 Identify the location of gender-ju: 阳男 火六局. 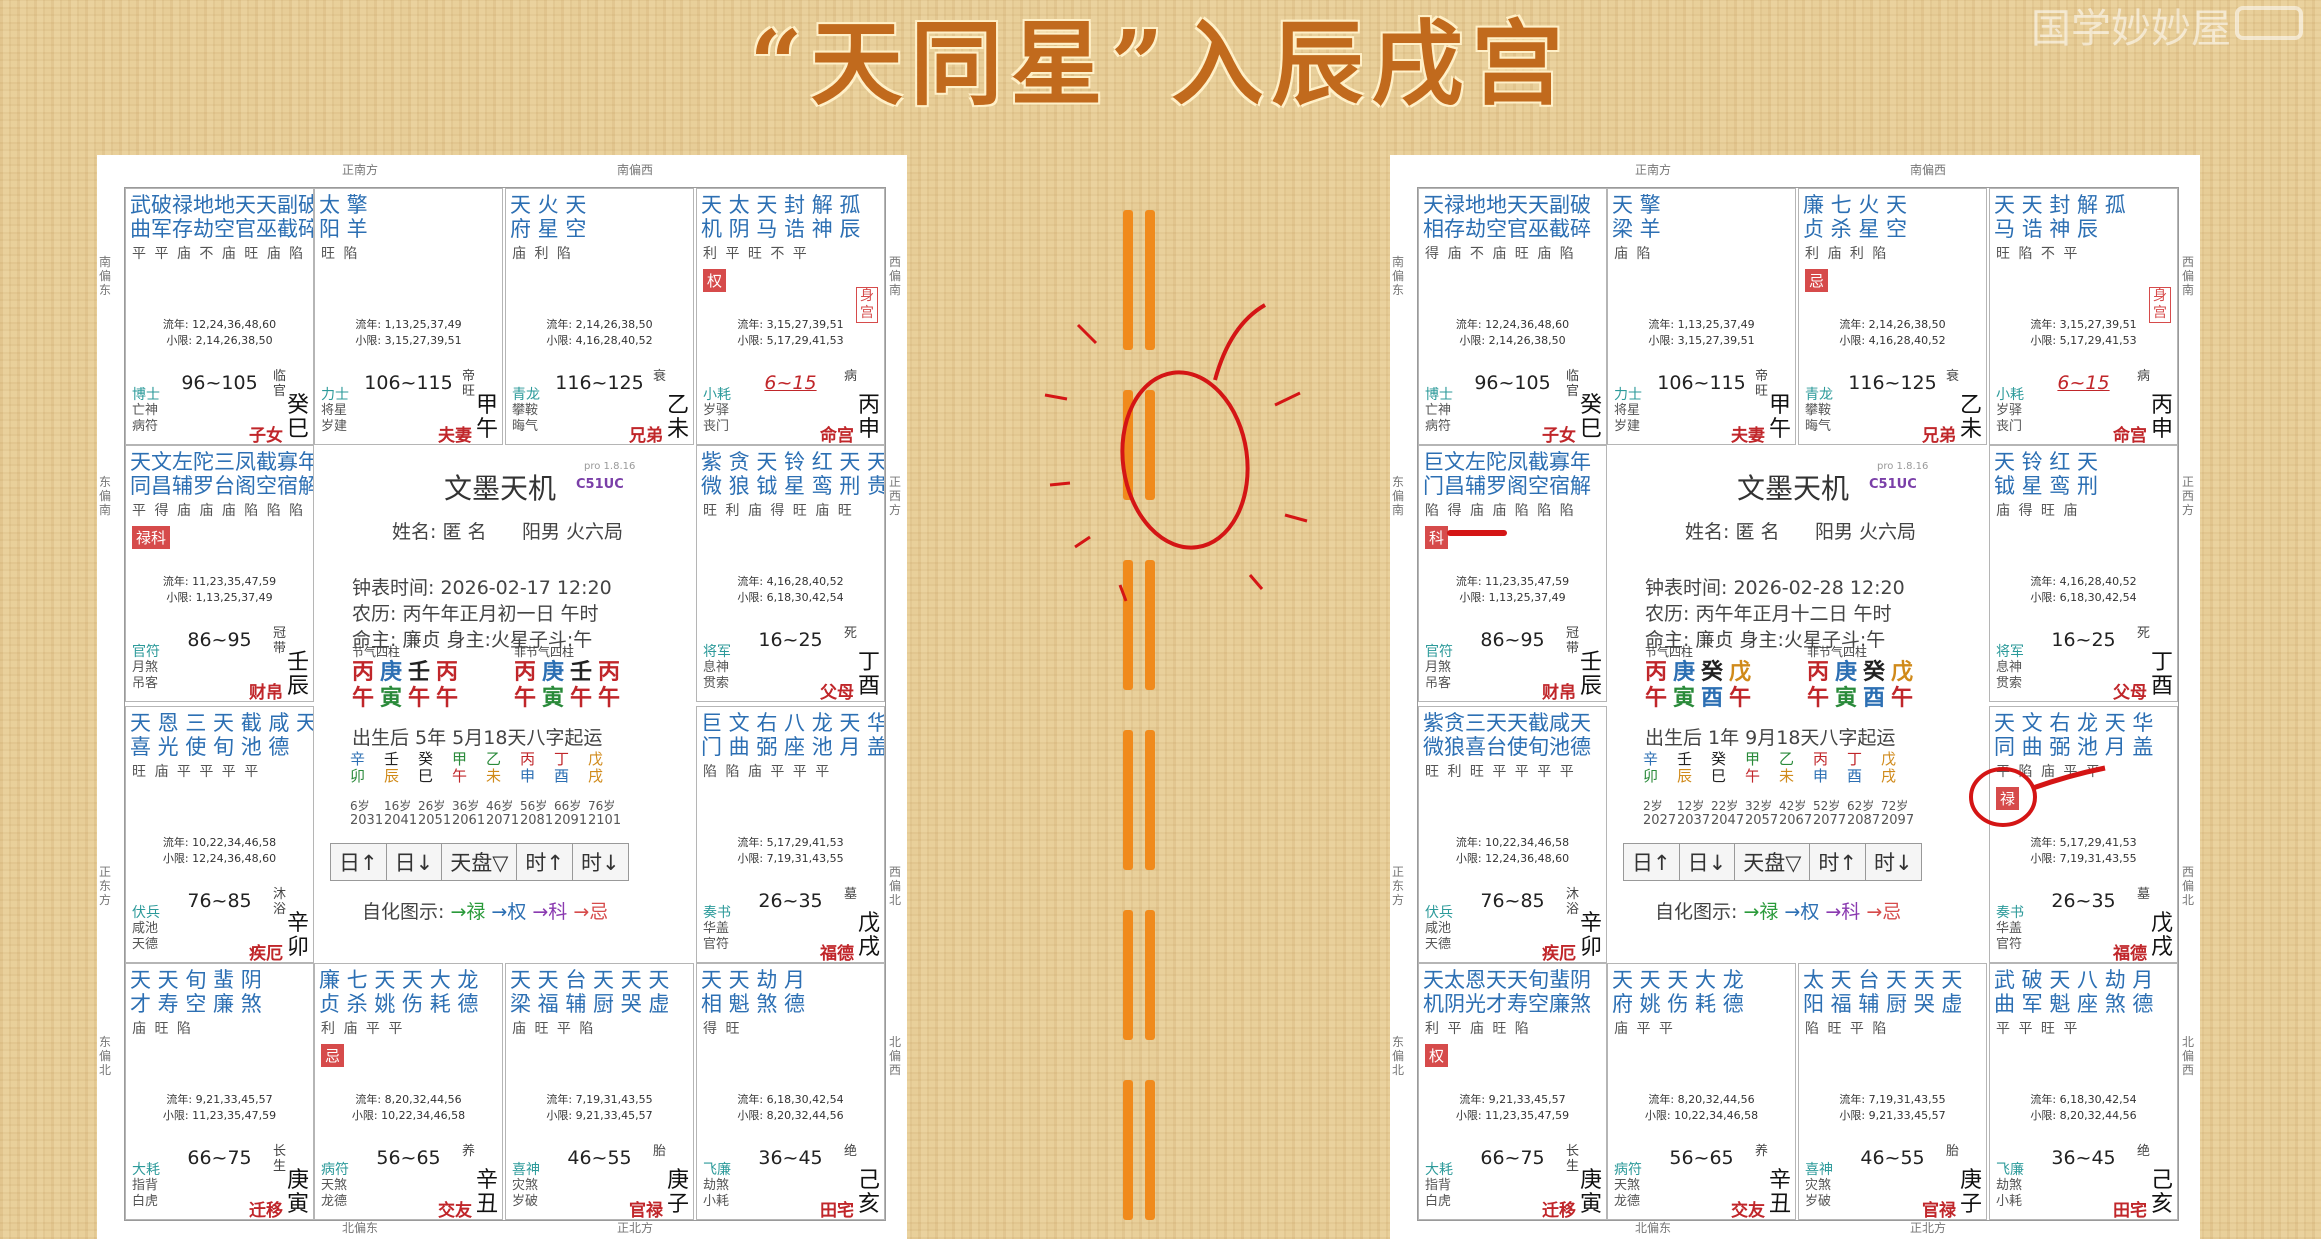
(573, 532).